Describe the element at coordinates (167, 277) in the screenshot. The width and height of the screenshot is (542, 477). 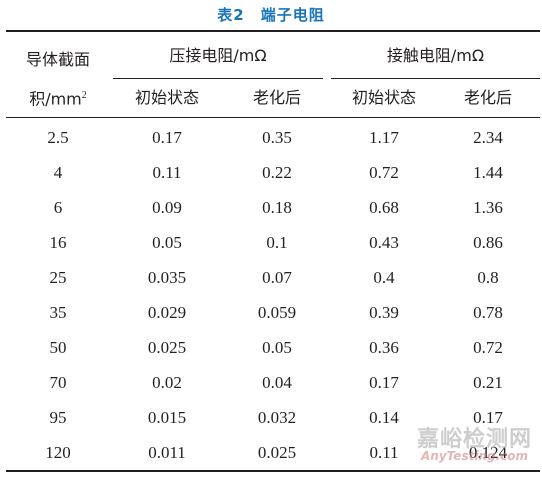
I see `cell-crimp-initial: 0.035` at that location.